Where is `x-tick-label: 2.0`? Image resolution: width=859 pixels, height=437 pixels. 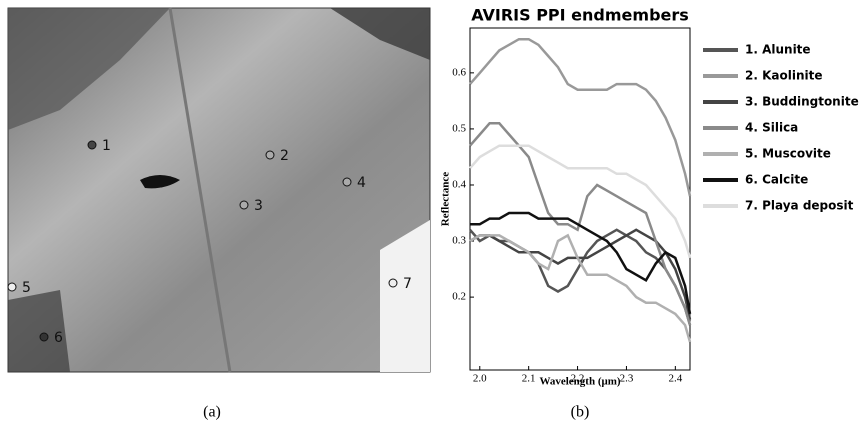 x-tick-label: 2.0 is located at coordinates (480, 379).